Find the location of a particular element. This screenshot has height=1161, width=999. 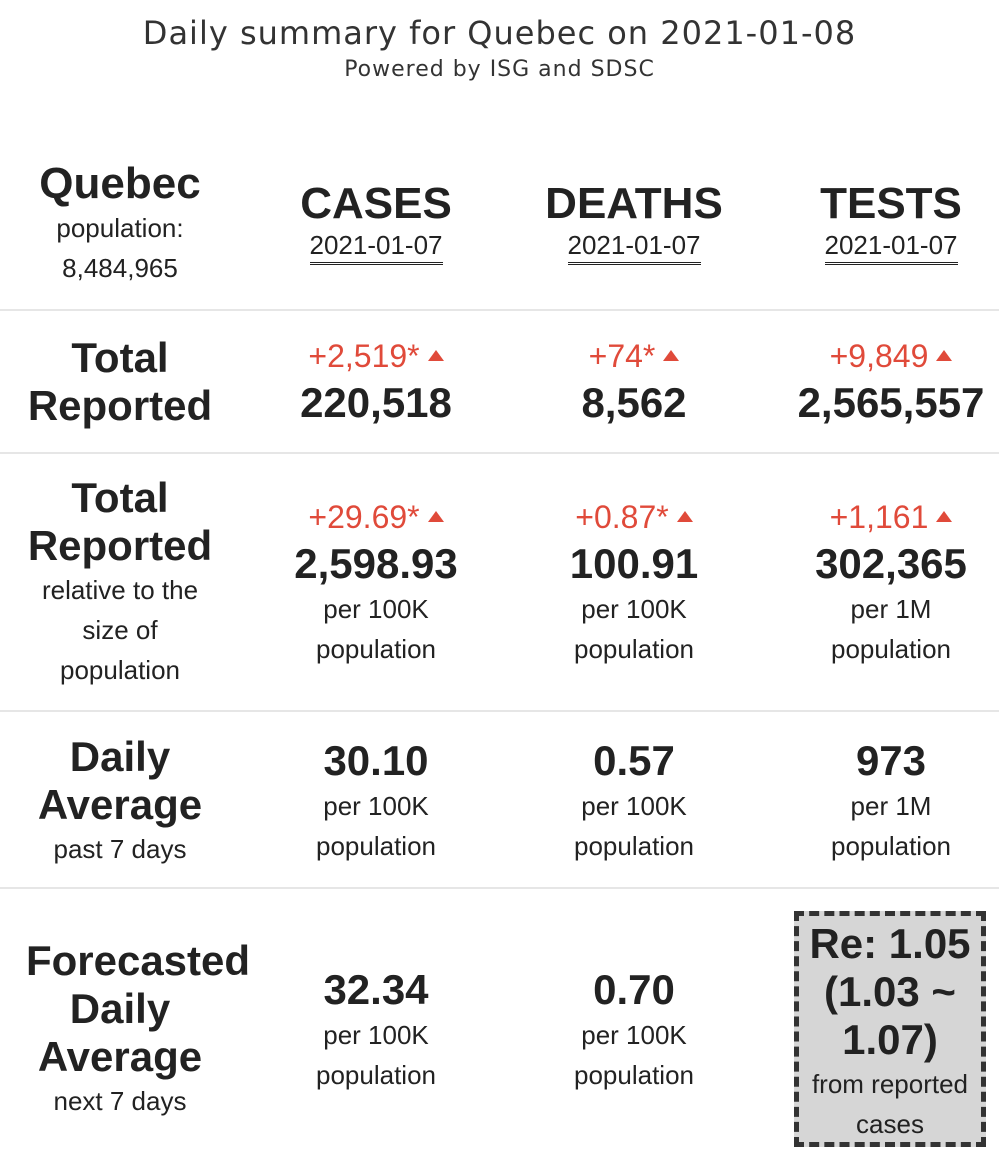

total-cases-value: 220,518 is located at coordinates (376, 402).